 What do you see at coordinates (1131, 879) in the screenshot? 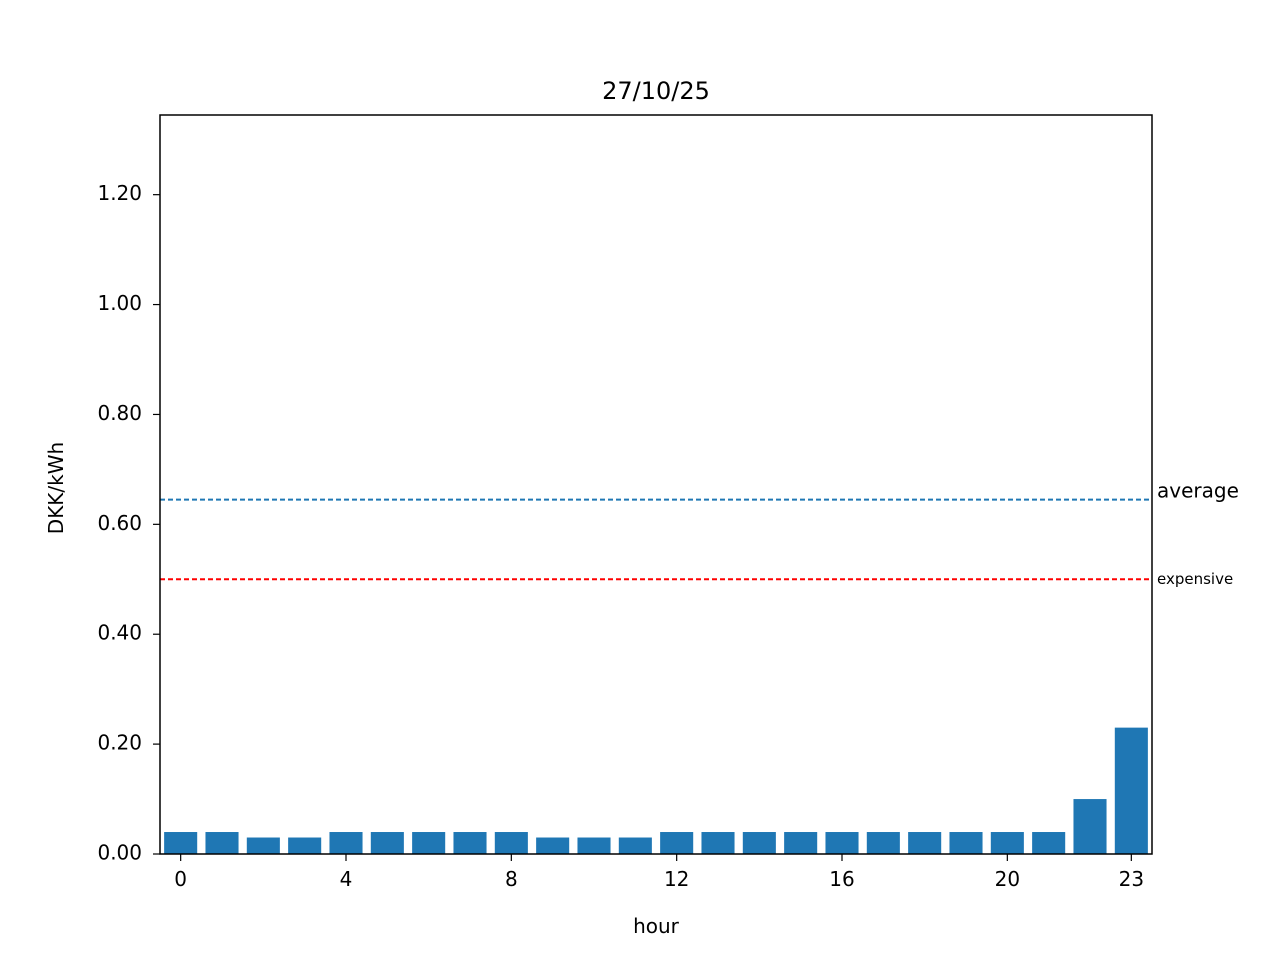
I see `x-tick-label: 23` at bounding box center [1131, 879].